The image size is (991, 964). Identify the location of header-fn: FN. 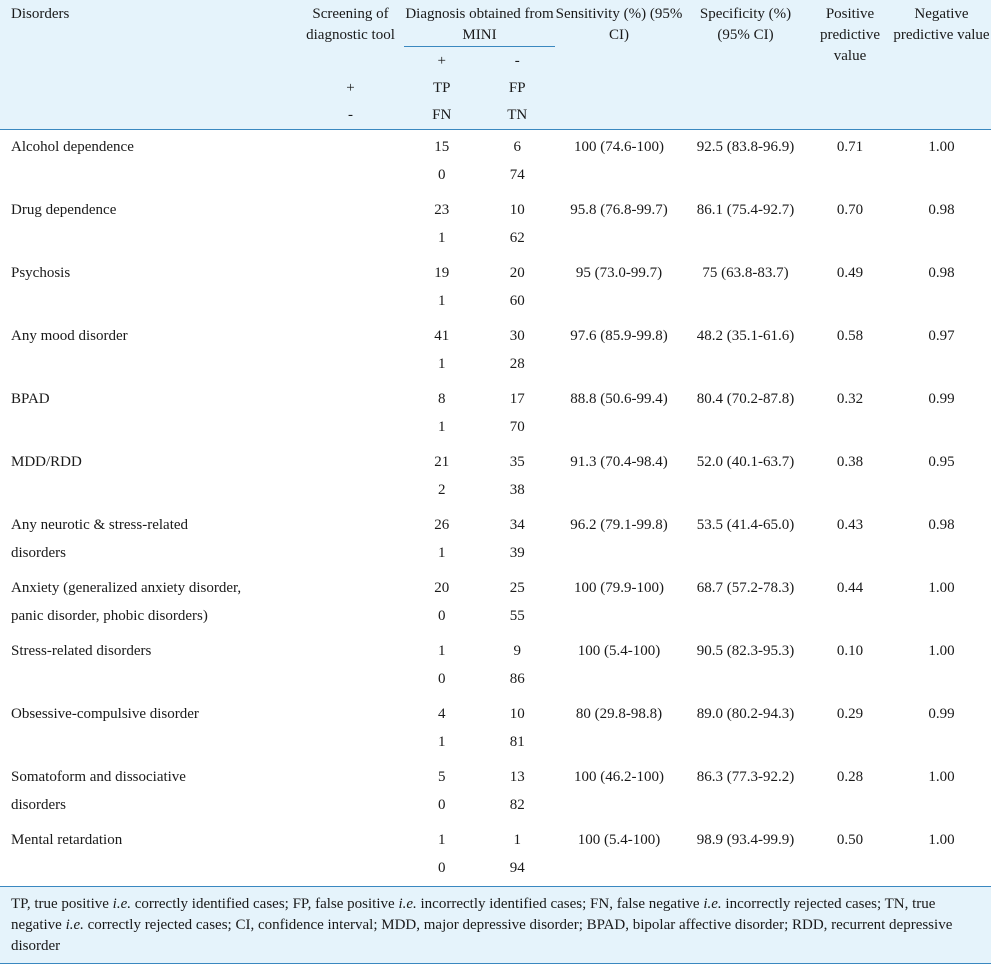
(442, 114).